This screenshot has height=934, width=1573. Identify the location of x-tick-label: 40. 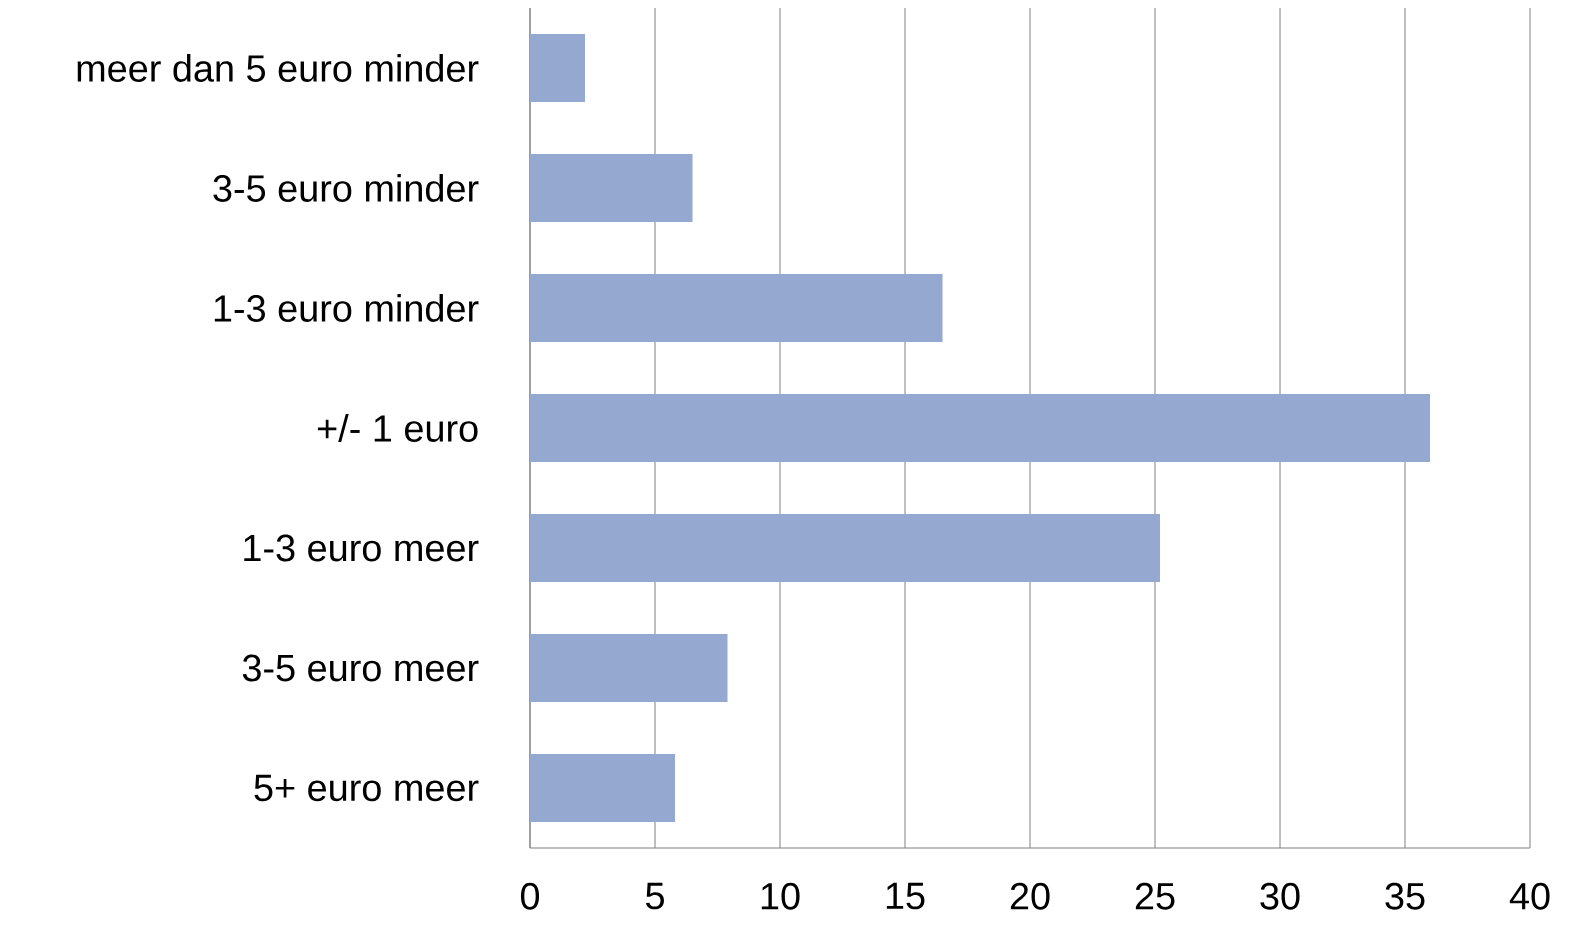
(1529, 896).